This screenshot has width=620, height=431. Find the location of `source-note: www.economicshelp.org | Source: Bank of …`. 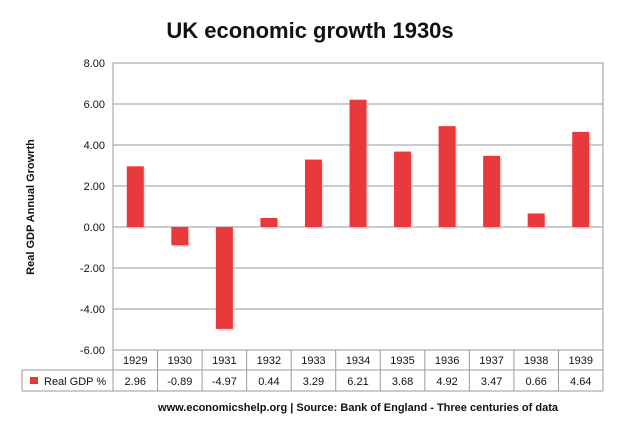

source-note: www.economicshelp.org | Source: Bank of … is located at coordinates (358, 408).